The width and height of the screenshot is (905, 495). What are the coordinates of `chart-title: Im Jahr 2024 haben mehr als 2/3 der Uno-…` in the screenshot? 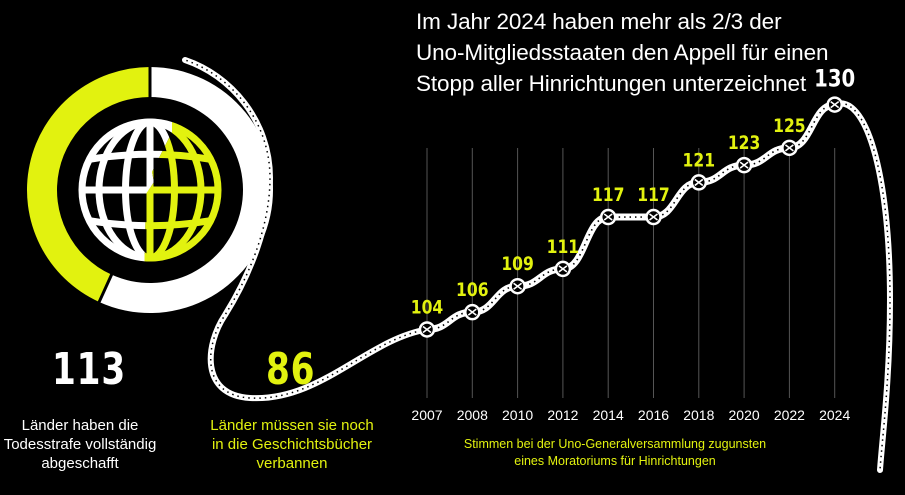 It's located at (658, 52).